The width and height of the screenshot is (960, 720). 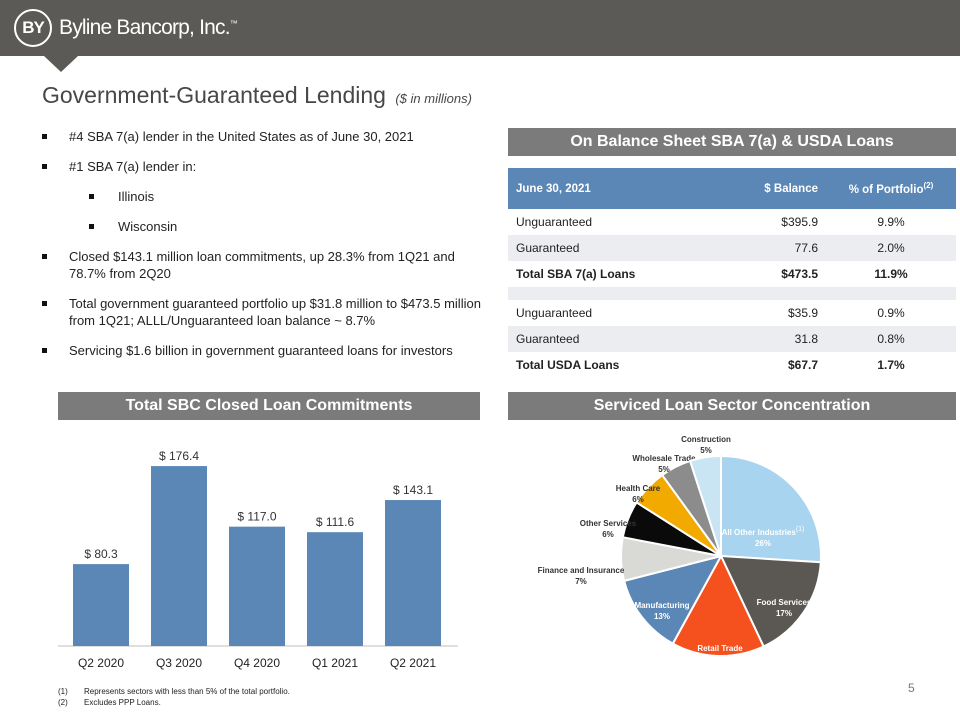 What do you see at coordinates (756, 188) in the screenshot?
I see `column-header-balance: $ Balance` at bounding box center [756, 188].